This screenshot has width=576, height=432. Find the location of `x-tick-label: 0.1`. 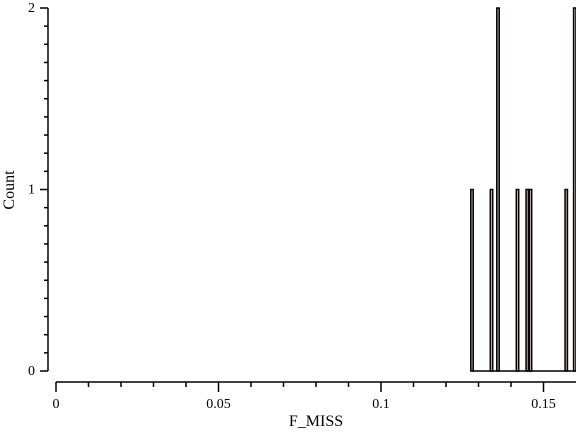

x-tick-label: 0.1 is located at coordinates (381, 404).